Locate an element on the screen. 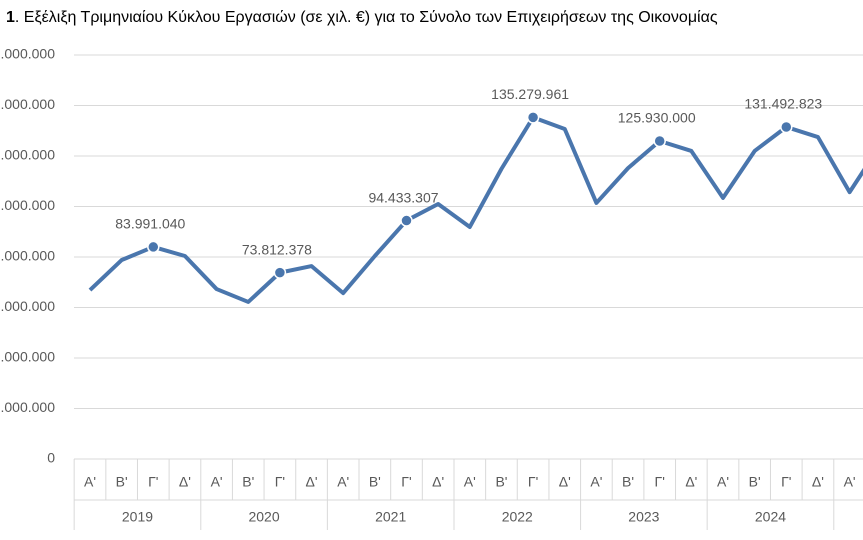  data-label: 83.991.040 is located at coordinates (150, 224).